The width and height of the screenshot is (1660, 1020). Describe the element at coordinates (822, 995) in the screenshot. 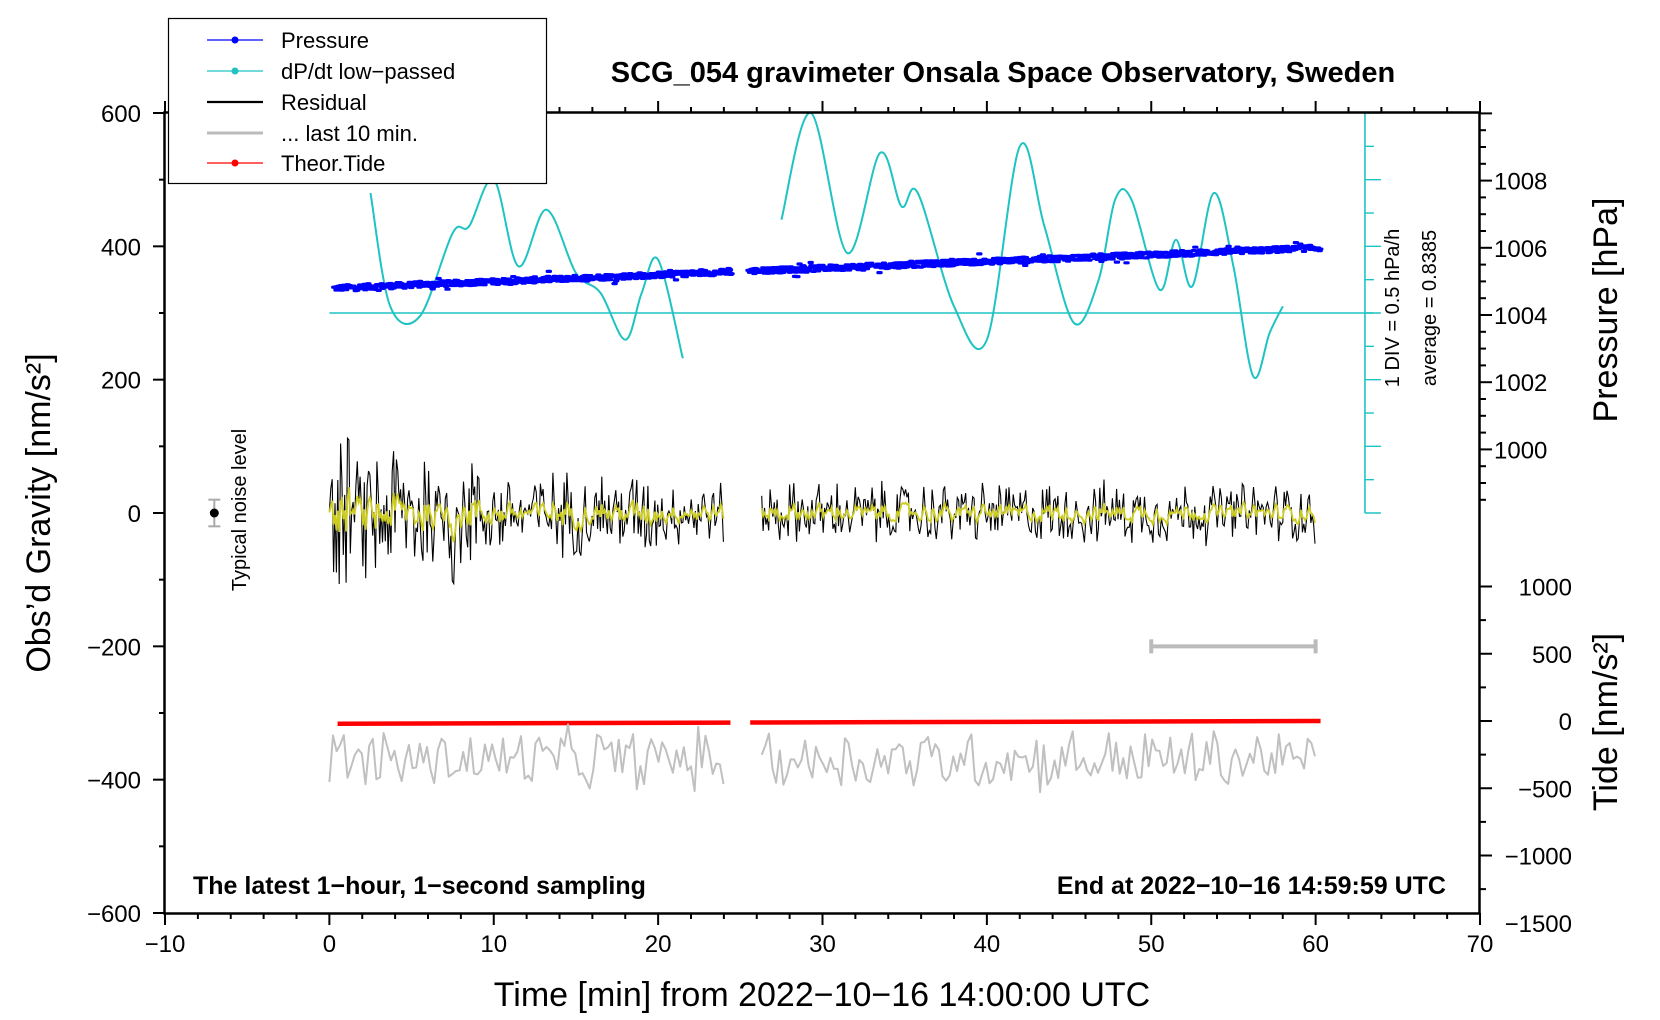

I see `x-axis-title: Time [min] from 2022−10−16 14:00:00 UTC` at that location.